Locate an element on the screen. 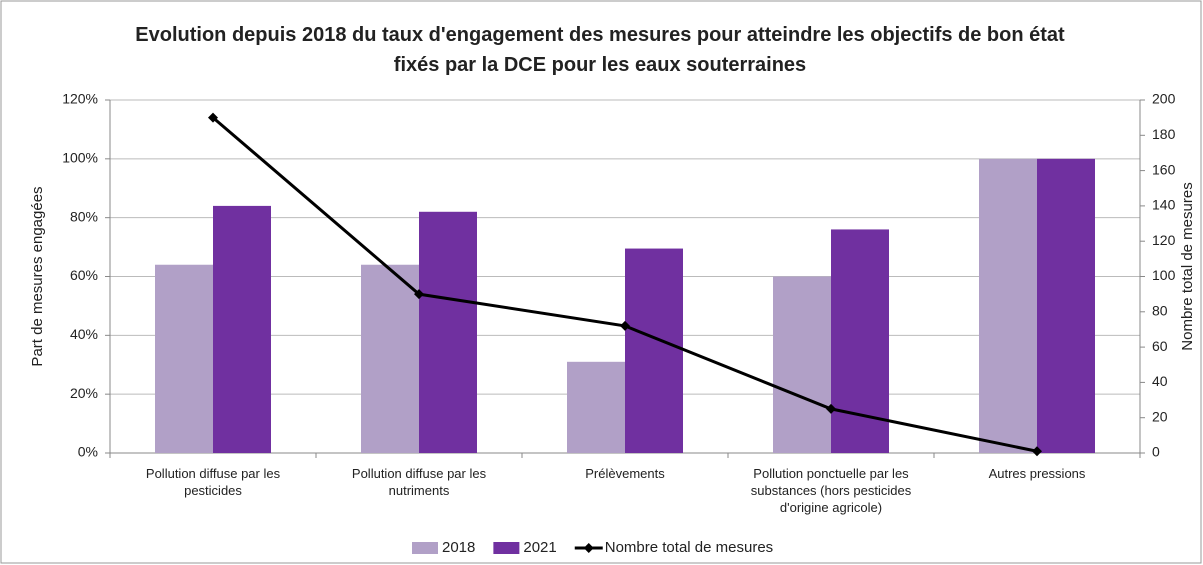 The image size is (1203, 565). y-tick-label: 20% is located at coordinates (84, 393).